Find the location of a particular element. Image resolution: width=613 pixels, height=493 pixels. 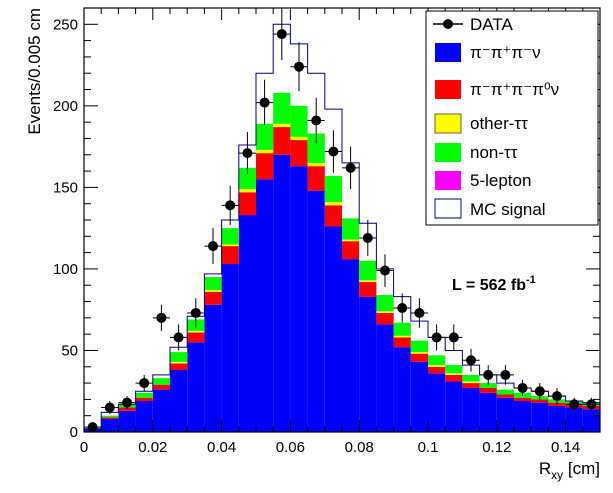

y-tick-label-1: 50 is located at coordinates (69, 350).